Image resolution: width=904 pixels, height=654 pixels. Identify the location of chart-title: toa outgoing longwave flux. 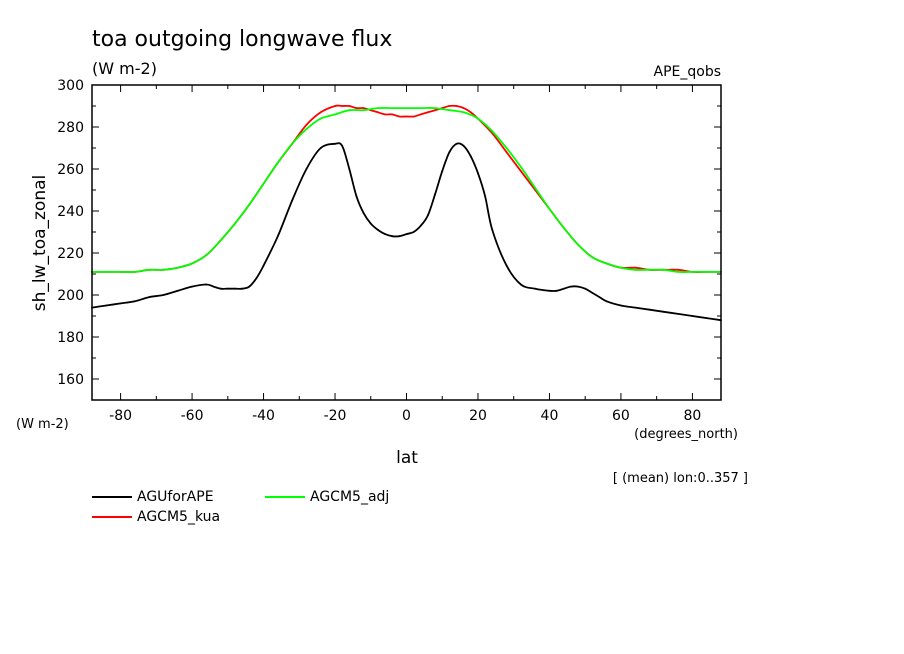
(242, 39).